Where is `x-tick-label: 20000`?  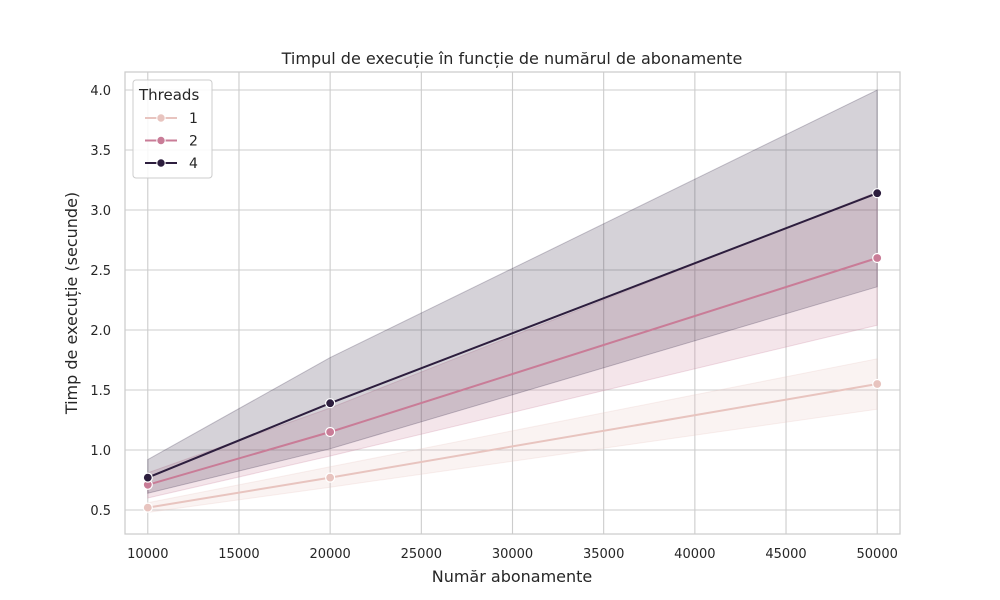
x-tick-label: 20000 is located at coordinates (329, 554).